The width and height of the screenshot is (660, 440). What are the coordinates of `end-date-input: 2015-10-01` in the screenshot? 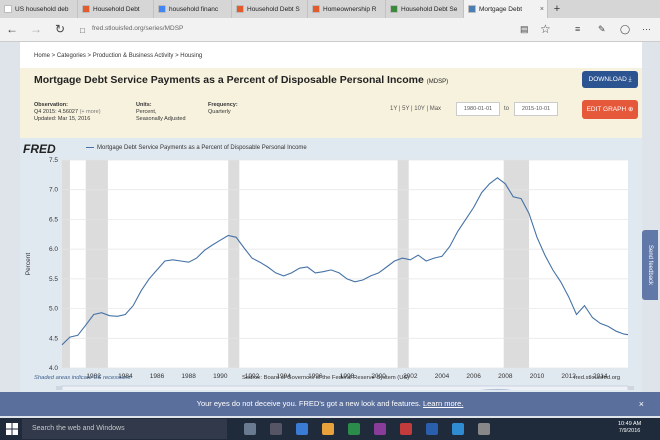 It's located at (536, 109).